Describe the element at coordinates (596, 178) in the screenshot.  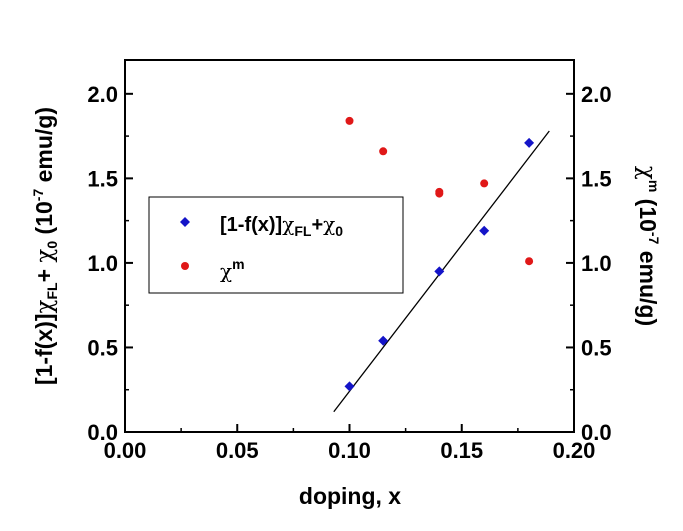
I see `y-right-tick-label: 1.5` at that location.